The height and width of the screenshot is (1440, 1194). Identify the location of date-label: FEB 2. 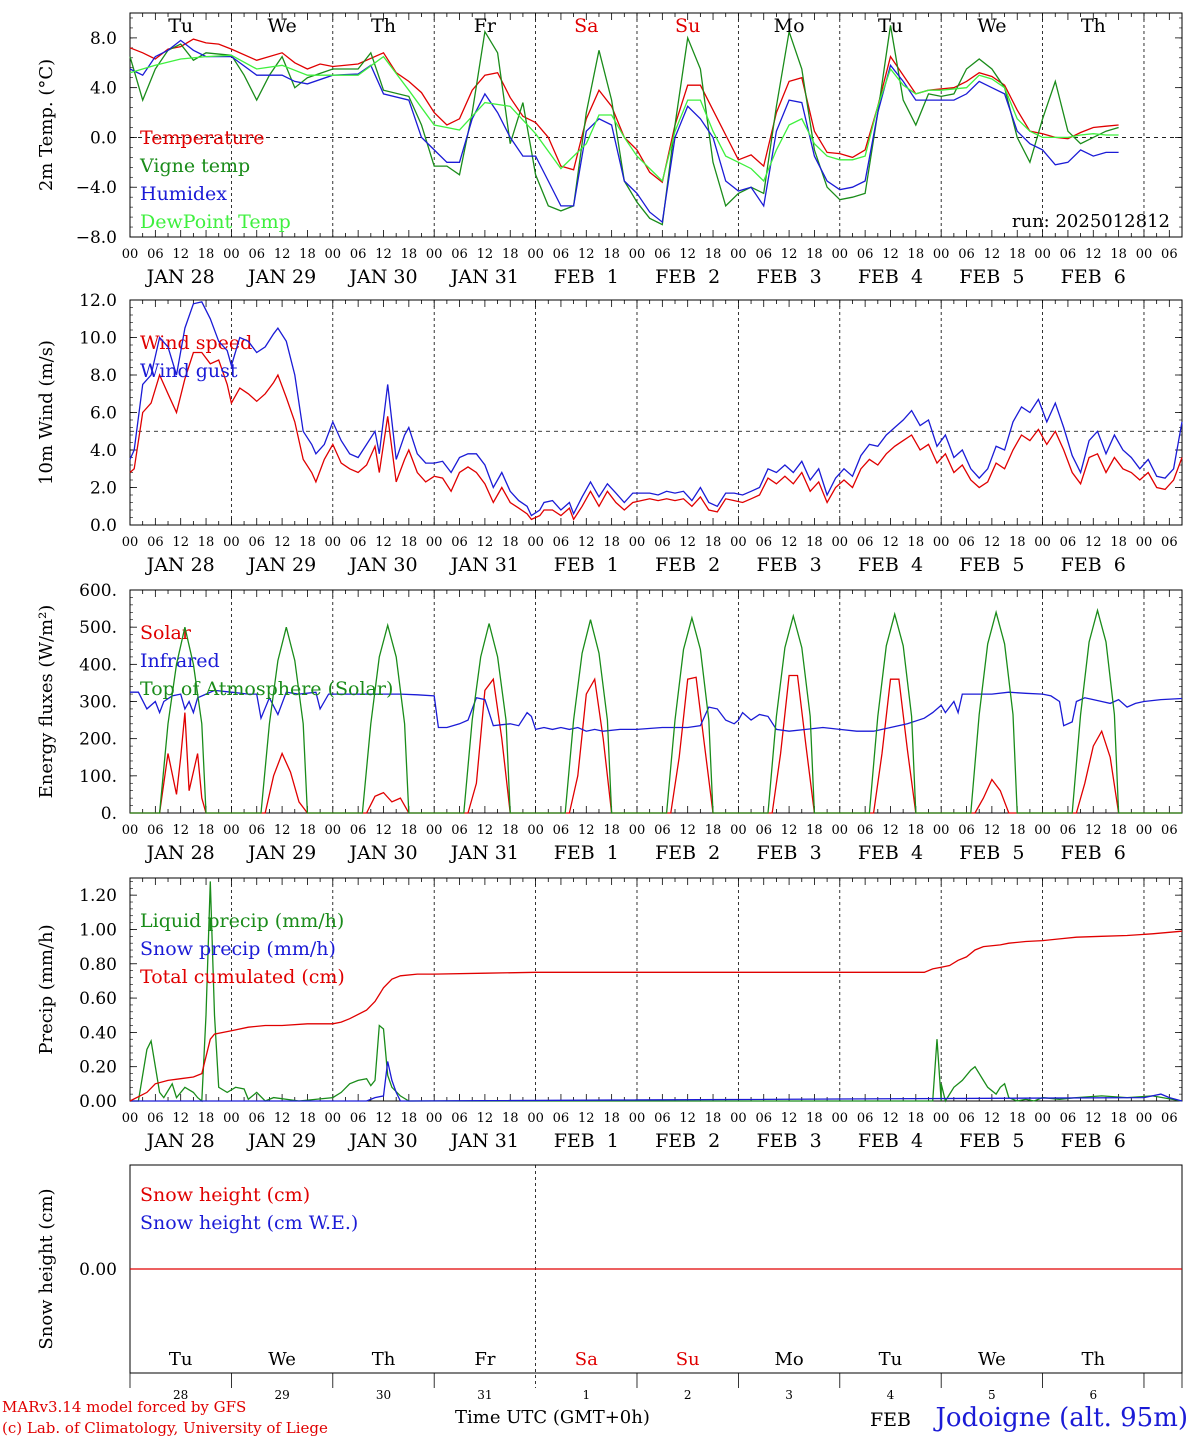
(687, 1141).